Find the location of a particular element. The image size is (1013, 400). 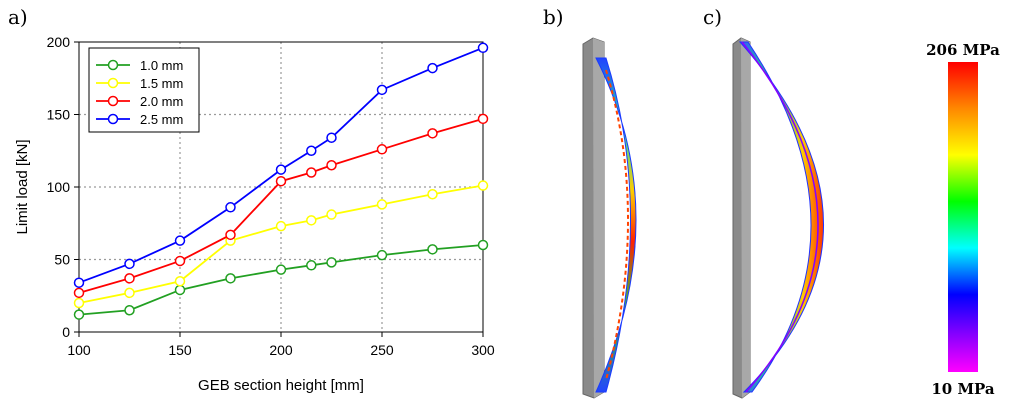

colorbar-min-label: 10 MPa is located at coordinates (963, 389).